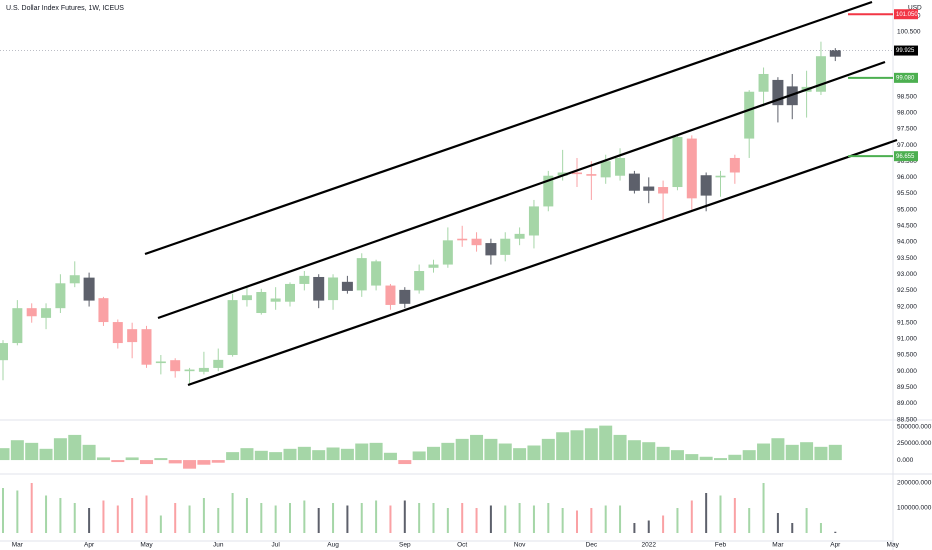  What do you see at coordinates (907, 15) in the screenshot?
I see `price-label: 101.050` at bounding box center [907, 15].